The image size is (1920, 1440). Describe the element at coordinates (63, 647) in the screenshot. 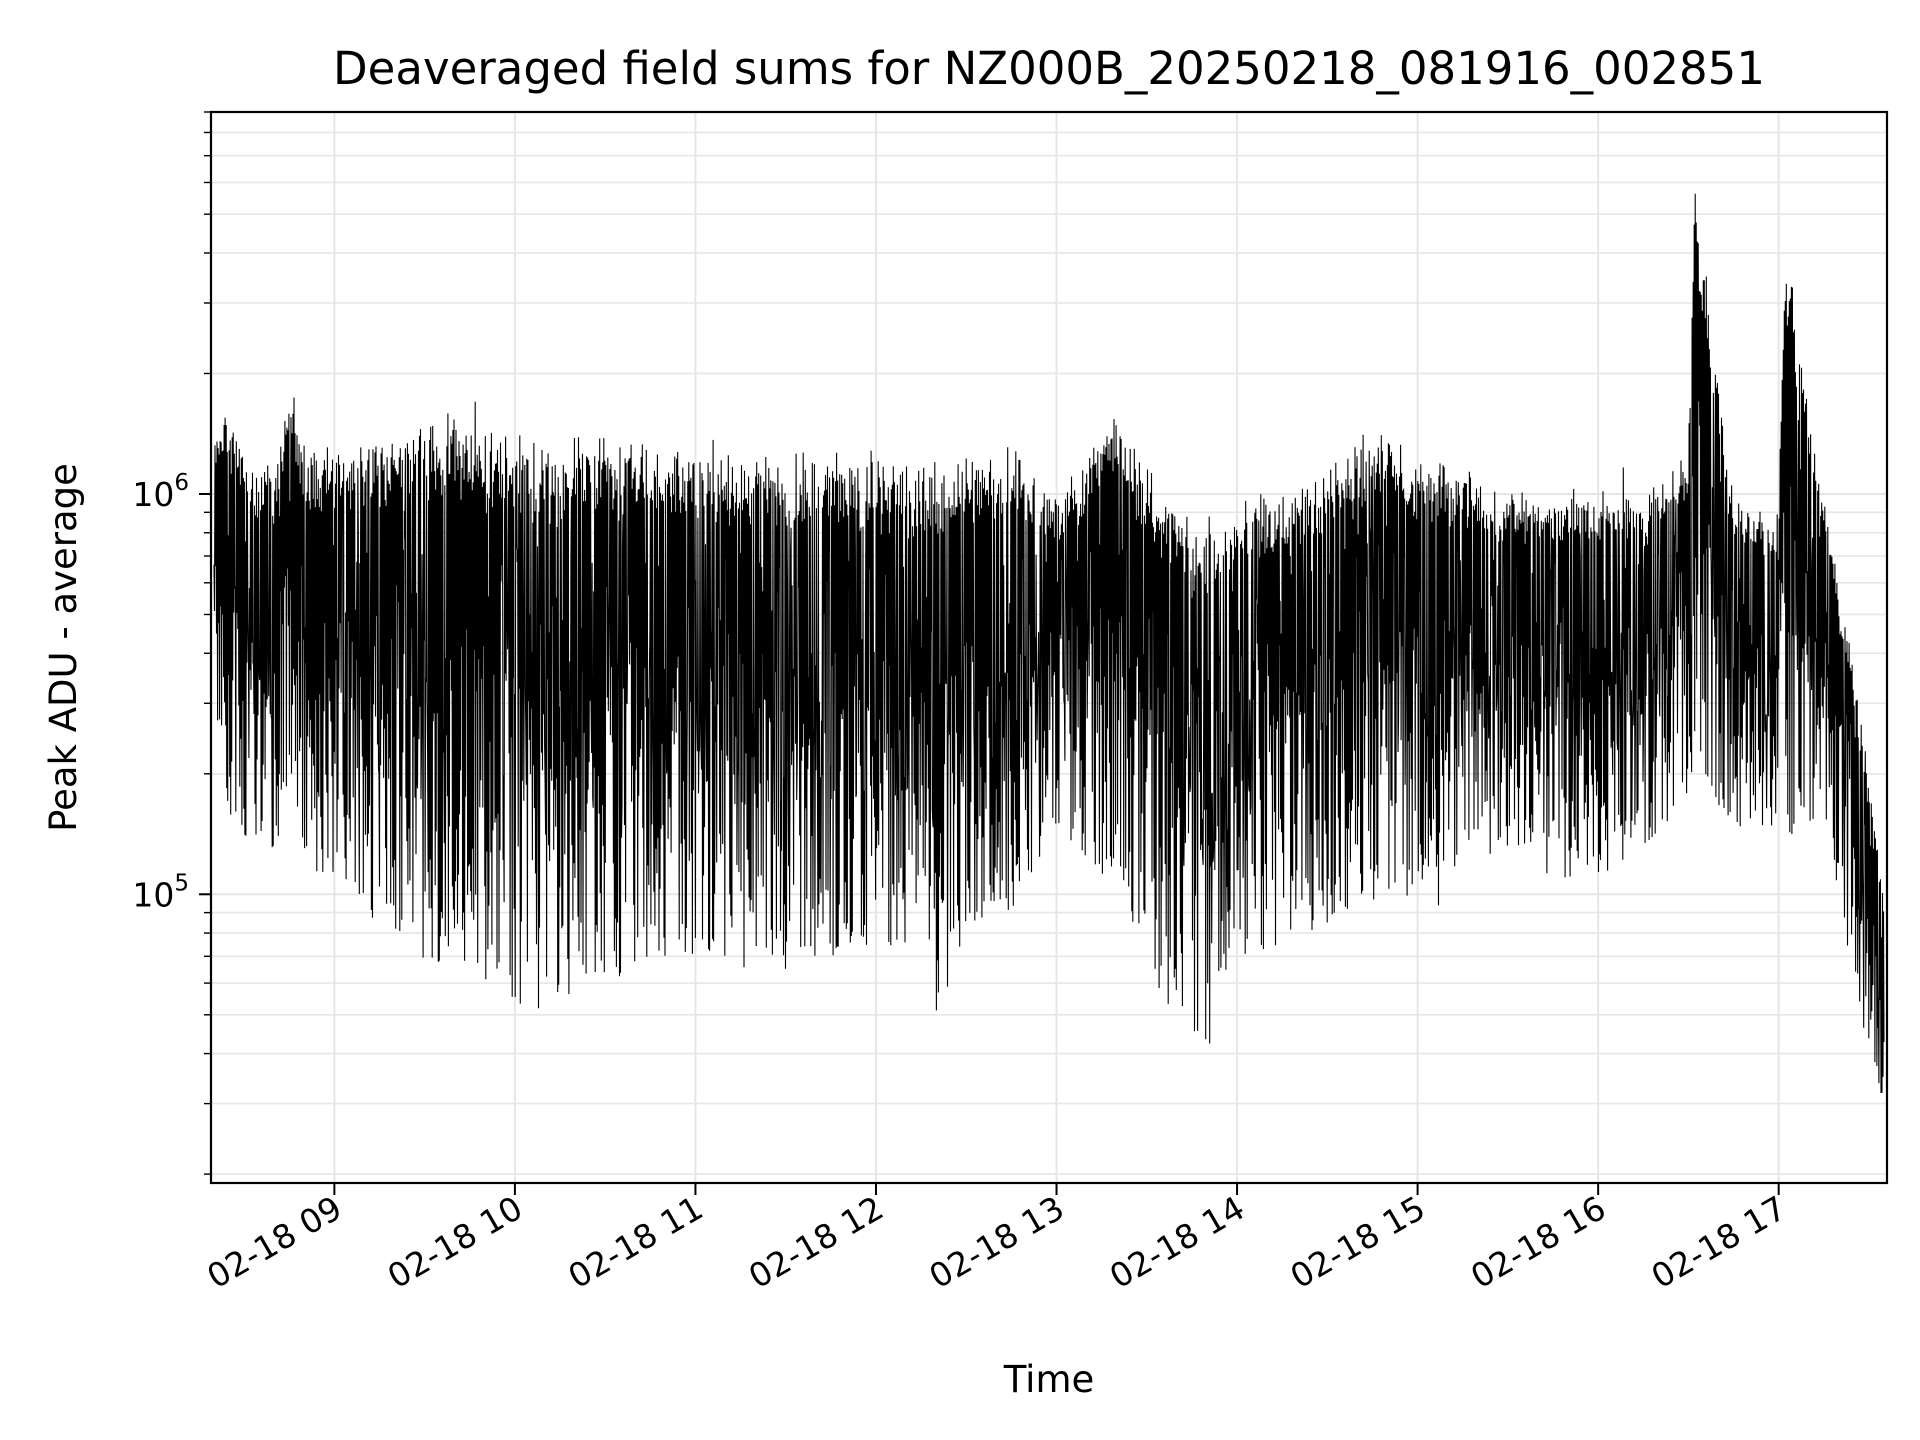

I see `y-axis-label: Peak ADU - average` at that location.